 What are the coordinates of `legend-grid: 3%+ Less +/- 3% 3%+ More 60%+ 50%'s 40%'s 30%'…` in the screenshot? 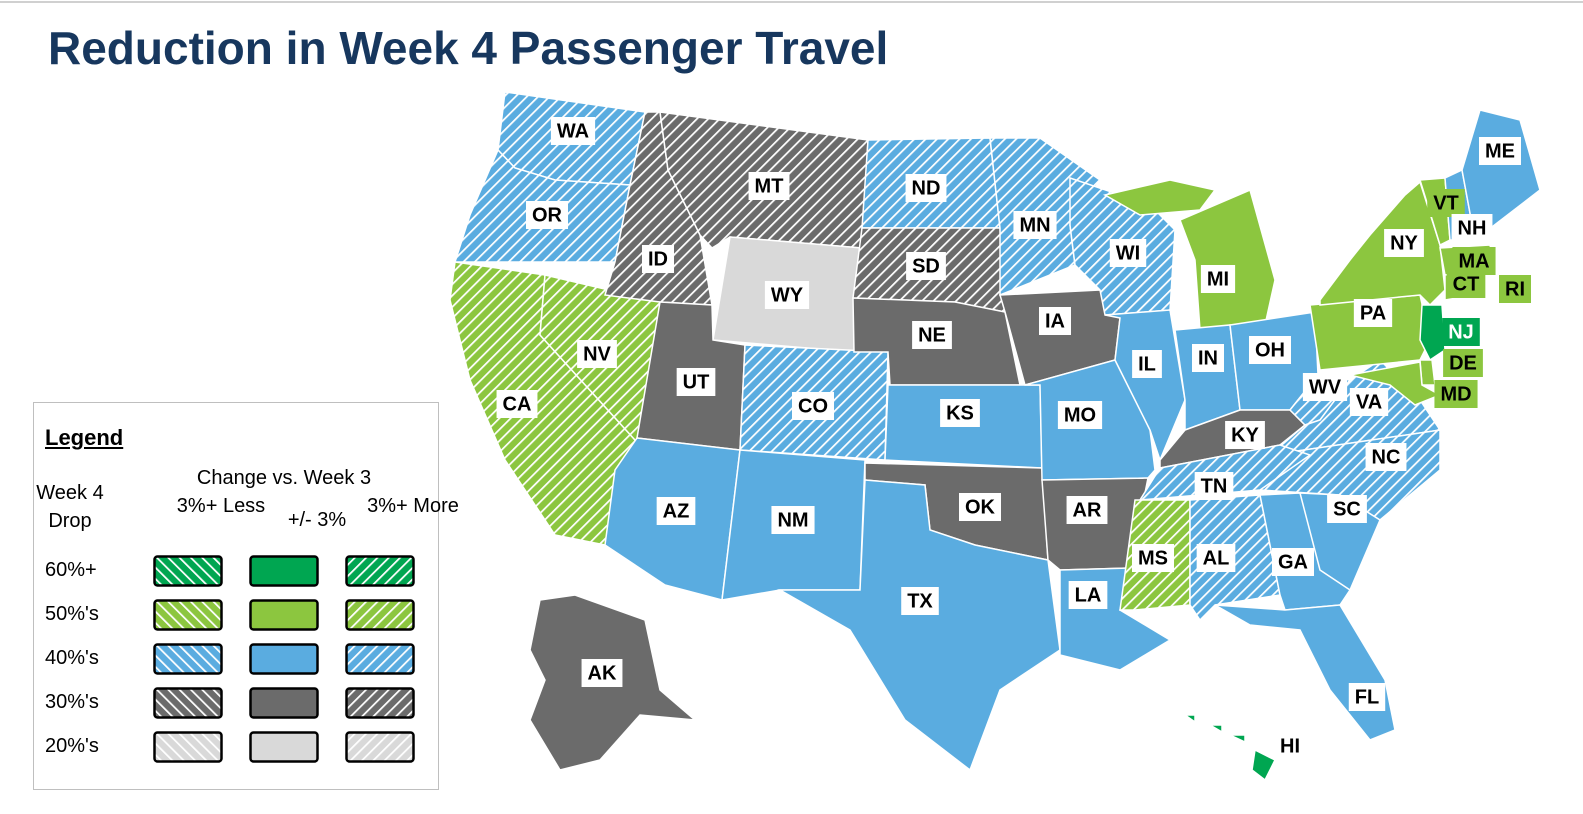 It's located at (246, 596).